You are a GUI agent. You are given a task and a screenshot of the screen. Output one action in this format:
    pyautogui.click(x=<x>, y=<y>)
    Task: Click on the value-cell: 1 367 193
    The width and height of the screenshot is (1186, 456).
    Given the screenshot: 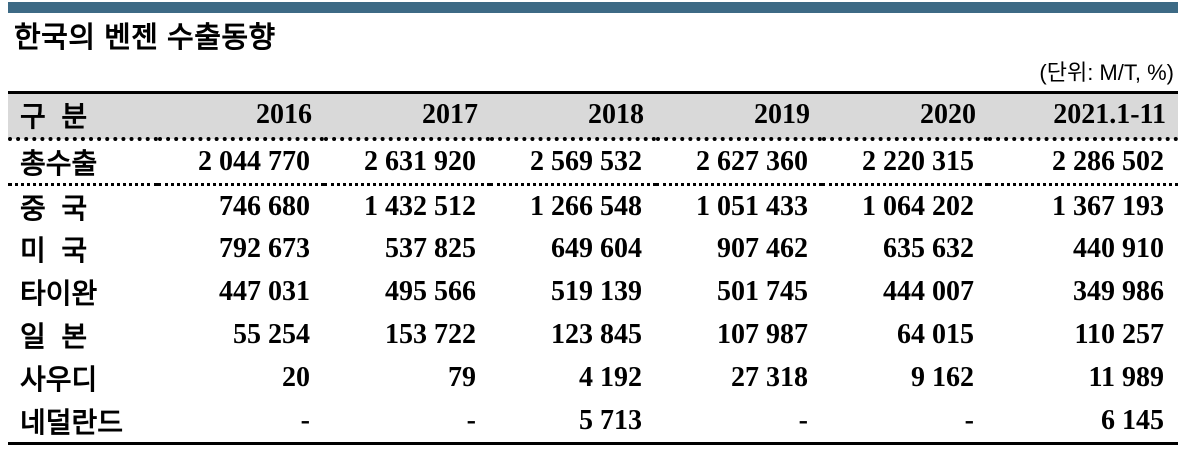 What is the action you would take?
    pyautogui.click(x=1108, y=206)
    